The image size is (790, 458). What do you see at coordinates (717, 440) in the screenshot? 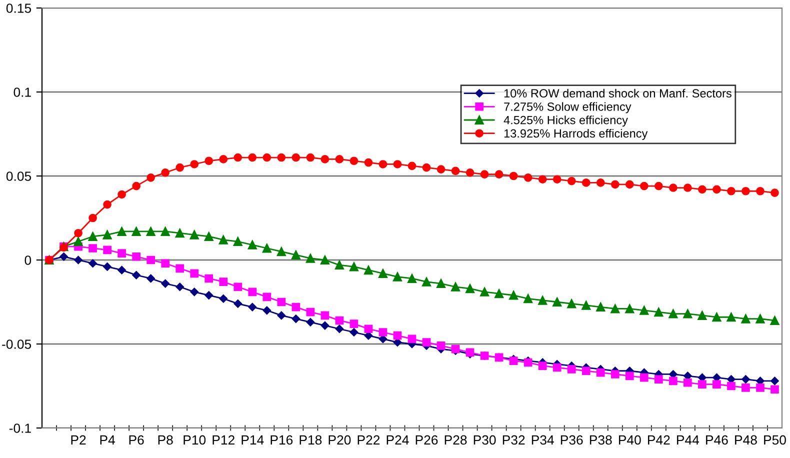
I see `x-tick-label: P46` at bounding box center [717, 440].